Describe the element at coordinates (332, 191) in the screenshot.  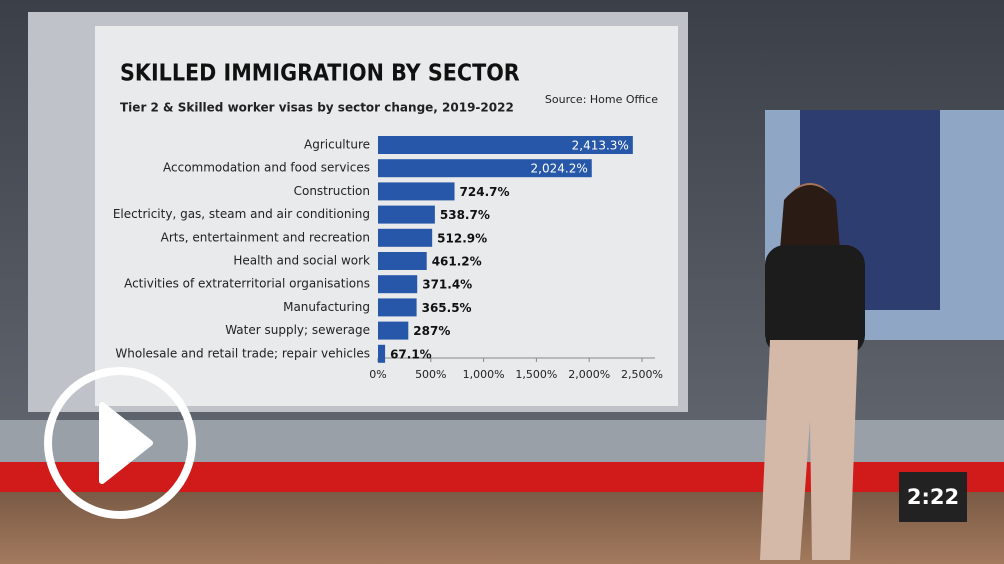
I see `category-label: Construction` at that location.